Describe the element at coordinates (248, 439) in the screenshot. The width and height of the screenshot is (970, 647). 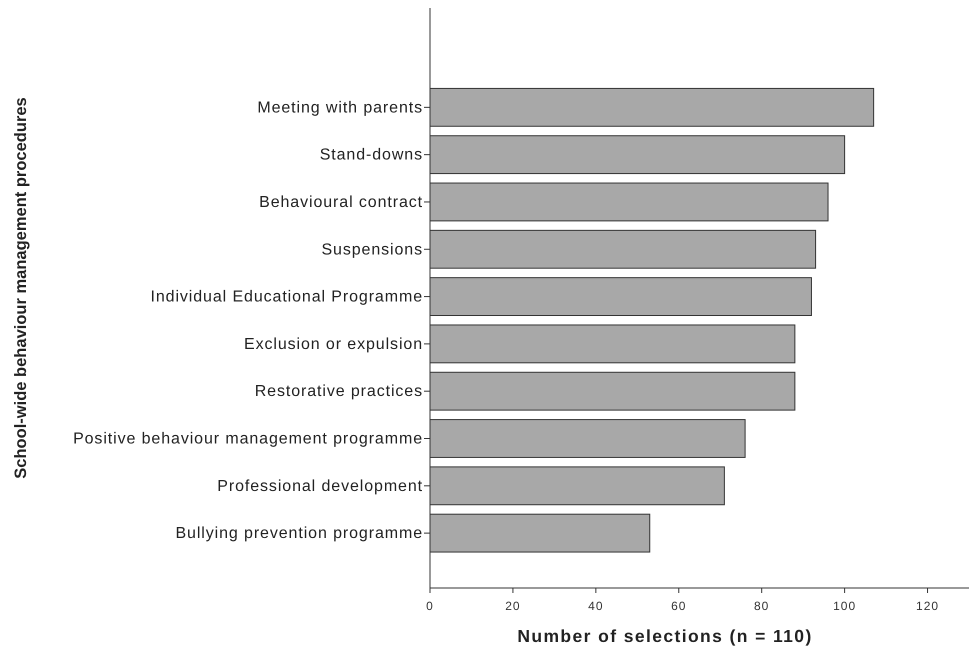
I see `y-tick-label: Positive behaviour management programme` at that location.